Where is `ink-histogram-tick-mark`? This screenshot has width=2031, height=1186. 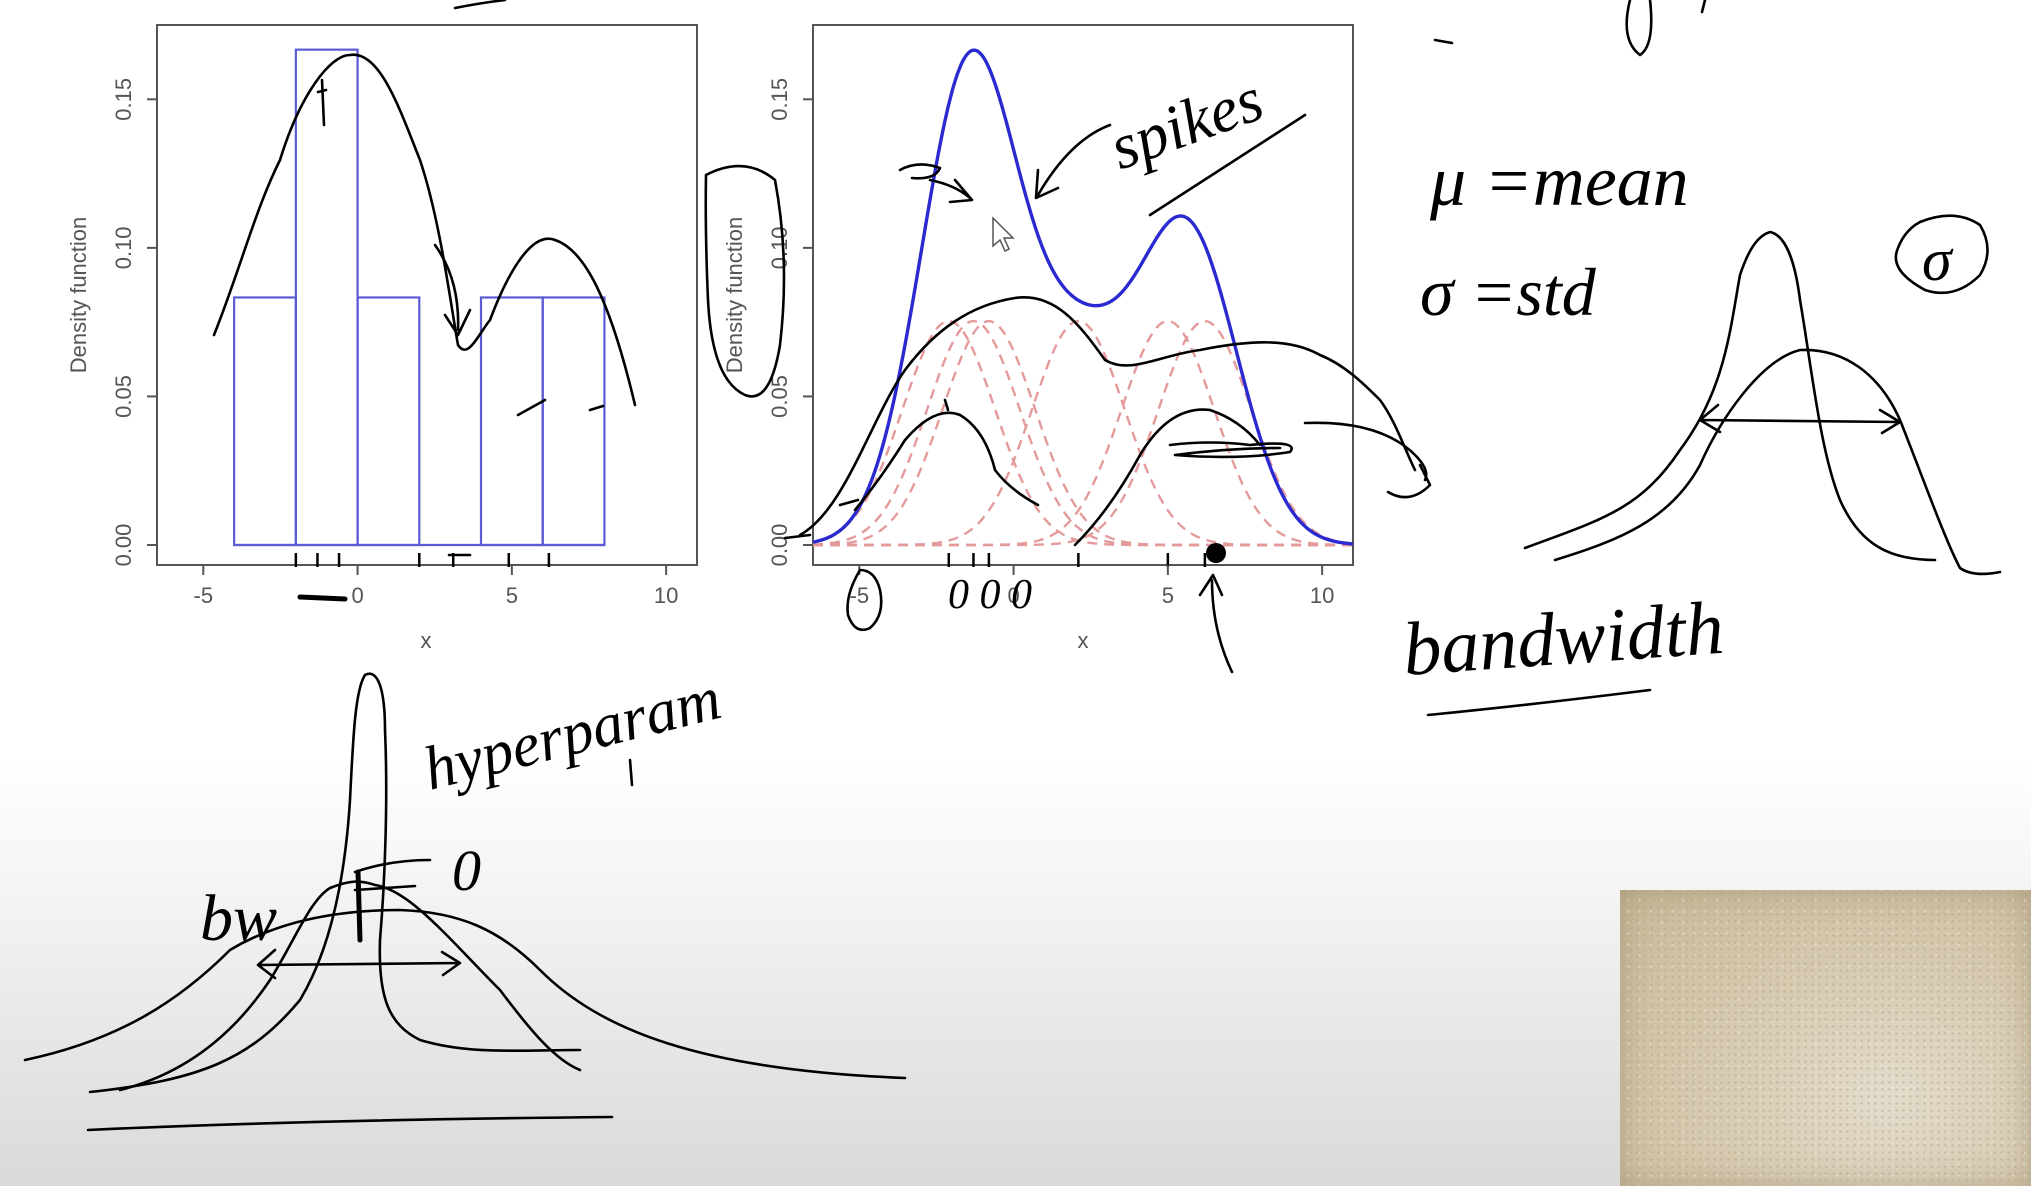
ink-histogram-tick-mark is located at coordinates (322, 102).